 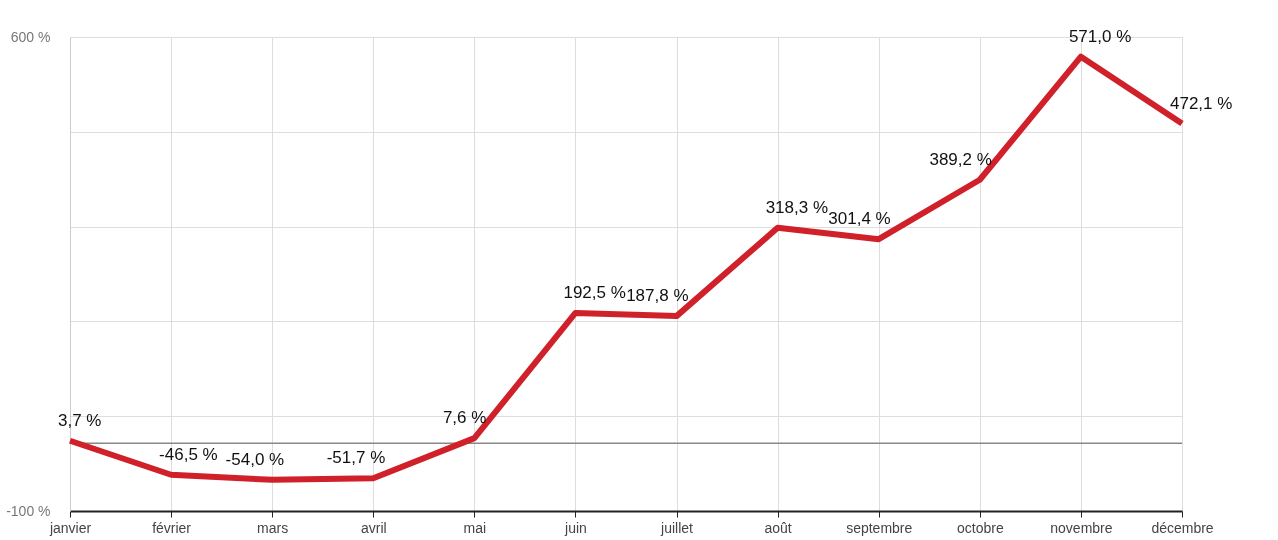 What do you see at coordinates (373, 527) in the screenshot?
I see `x-tick-label: avril` at bounding box center [373, 527].